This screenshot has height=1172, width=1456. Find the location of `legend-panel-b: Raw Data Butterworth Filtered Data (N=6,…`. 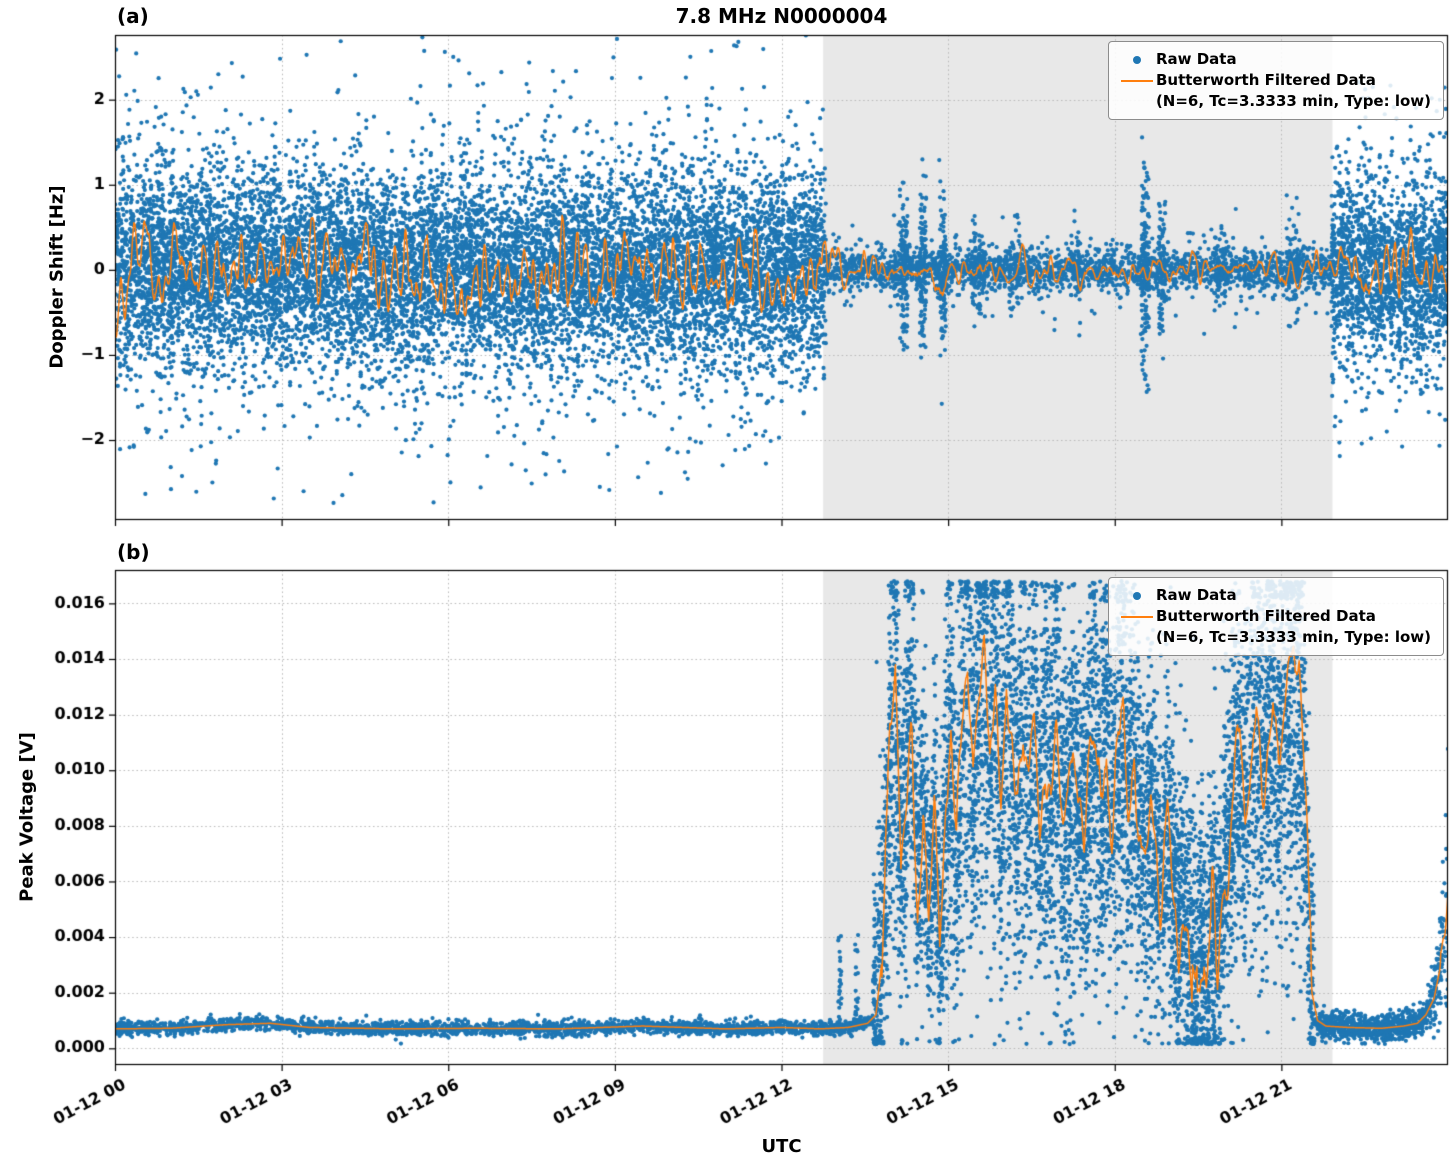

legend-panel-b: Raw Data Butterworth Filtered Data (N=6,… is located at coordinates (1275, 616).